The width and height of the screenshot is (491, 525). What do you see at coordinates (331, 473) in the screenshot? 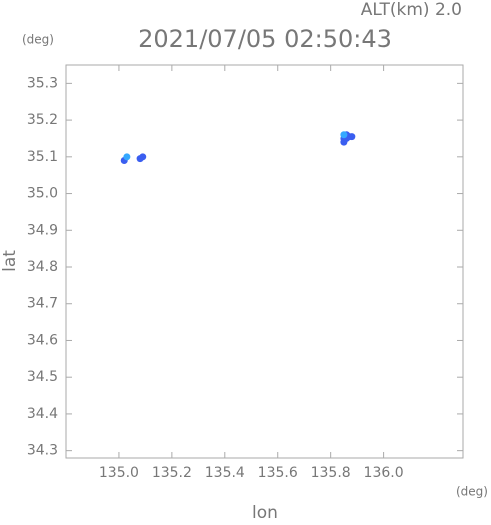
I see `x-tick-label: 135.8` at bounding box center [331, 473].